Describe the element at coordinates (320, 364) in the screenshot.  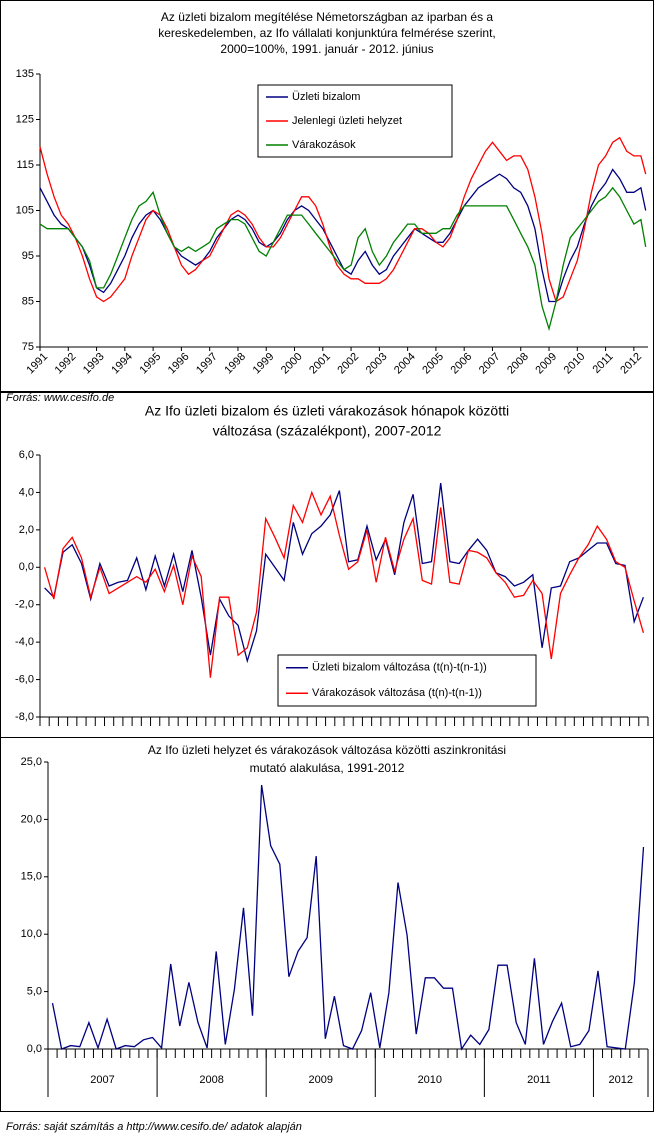
I see `x-tick-label: 2001` at that location.